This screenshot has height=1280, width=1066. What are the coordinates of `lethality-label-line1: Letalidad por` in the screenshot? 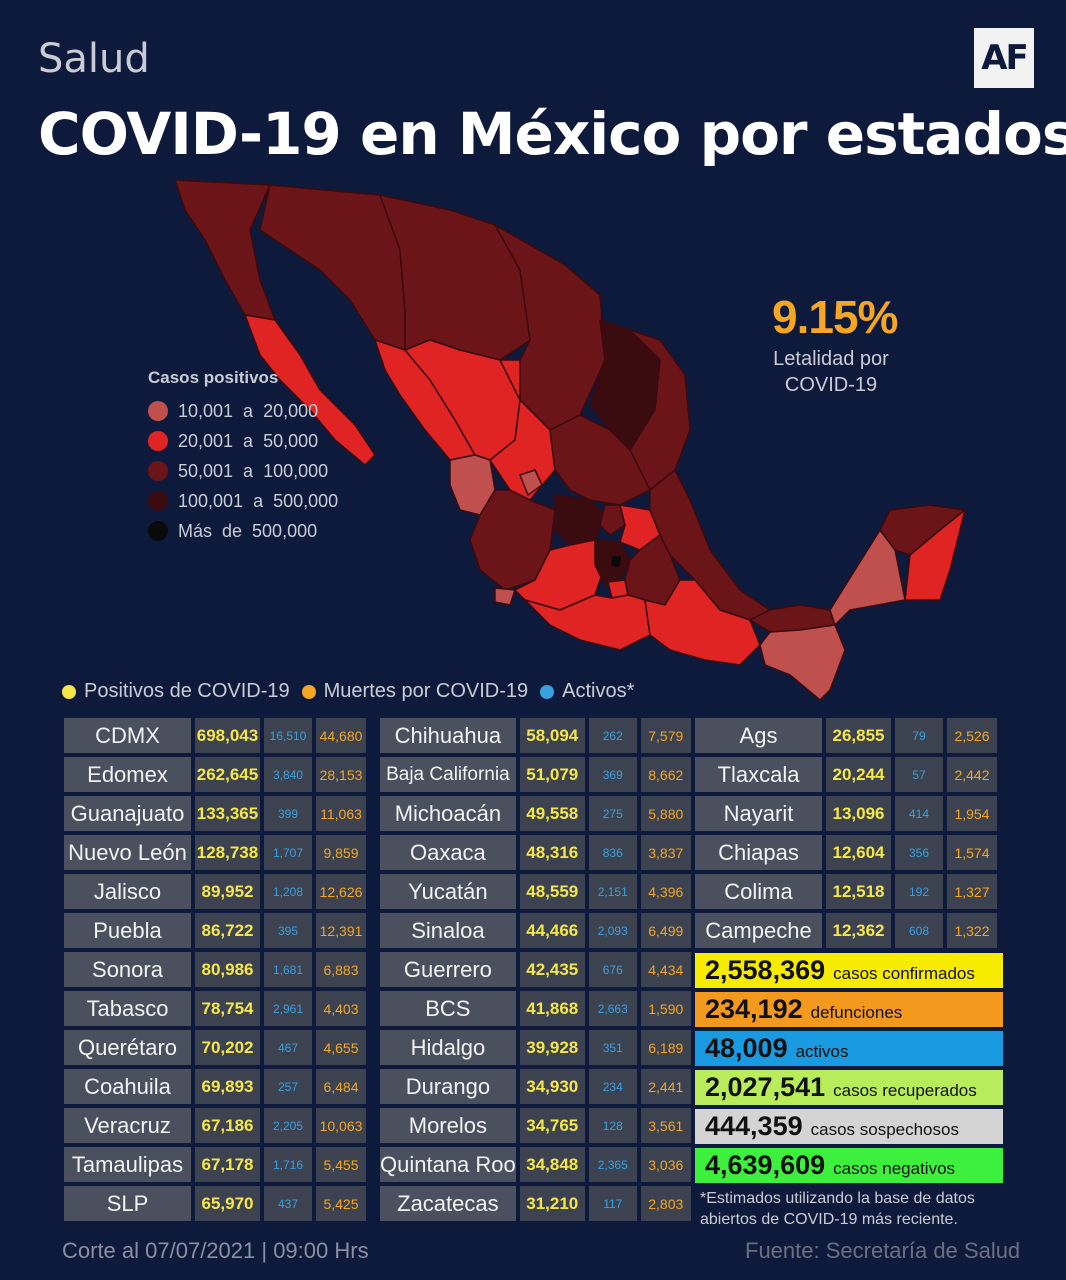 It's located at (831, 359).